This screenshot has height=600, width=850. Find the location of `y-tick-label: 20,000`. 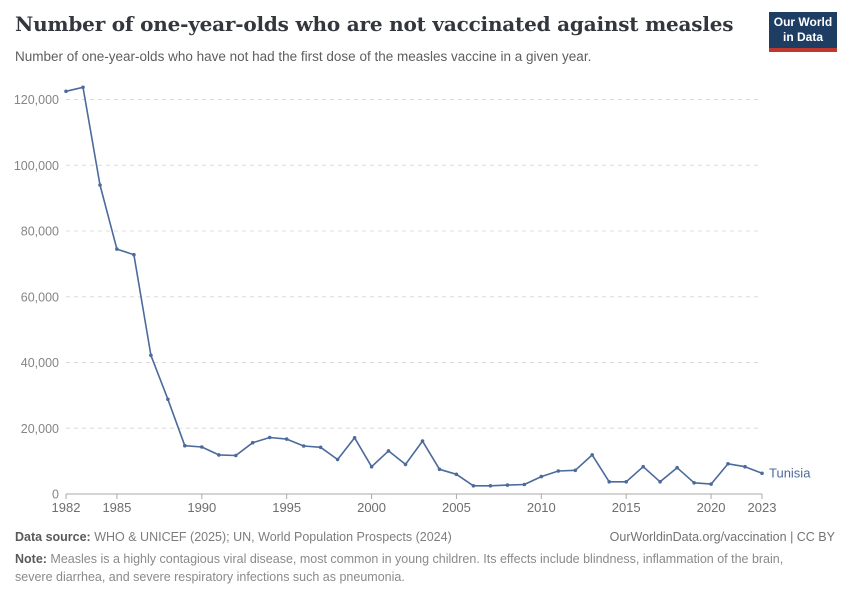

y-tick-label: 20,000 is located at coordinates (40, 429).